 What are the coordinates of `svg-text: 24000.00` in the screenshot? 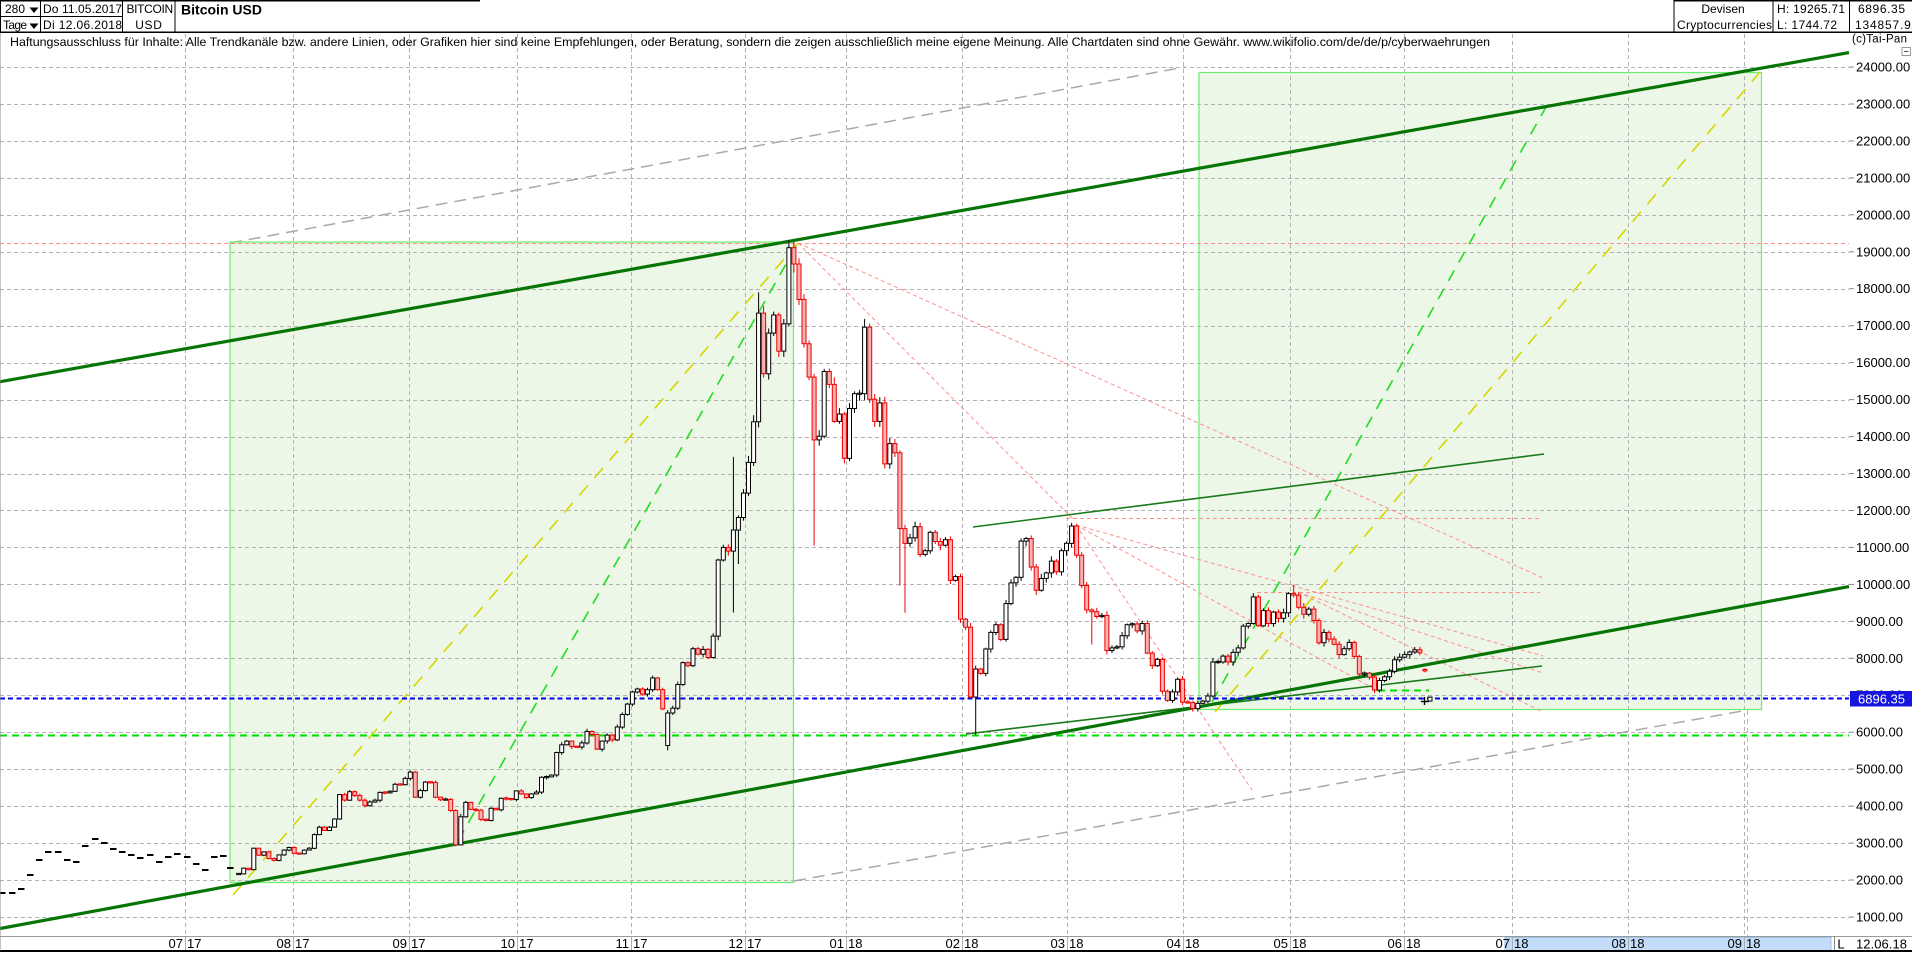 It's located at (1883, 67).